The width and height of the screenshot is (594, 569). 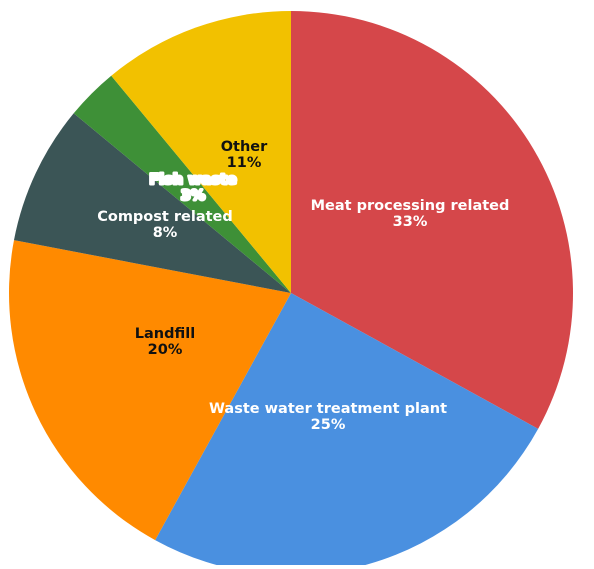 What do you see at coordinates (410, 206) in the screenshot?
I see `slice-label-meat-processing-related: Meat processing related` at bounding box center [410, 206].